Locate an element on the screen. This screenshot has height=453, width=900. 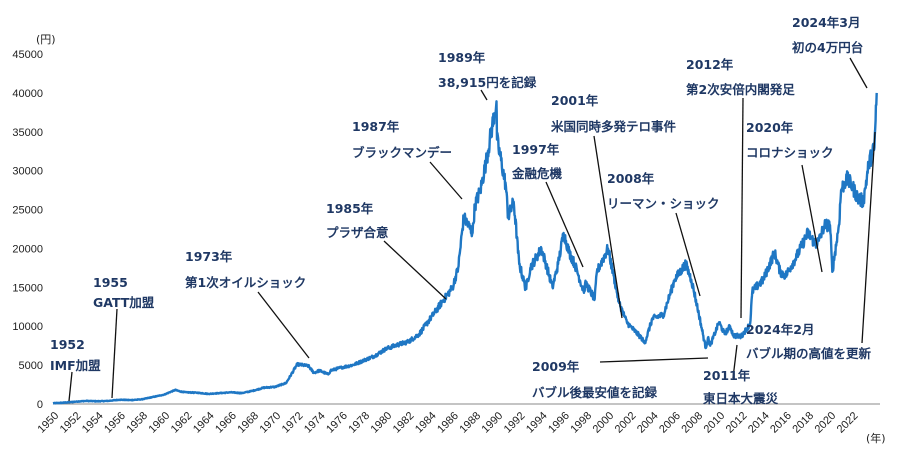
x-tick-label: 1988 is located at coordinates (470, 423).